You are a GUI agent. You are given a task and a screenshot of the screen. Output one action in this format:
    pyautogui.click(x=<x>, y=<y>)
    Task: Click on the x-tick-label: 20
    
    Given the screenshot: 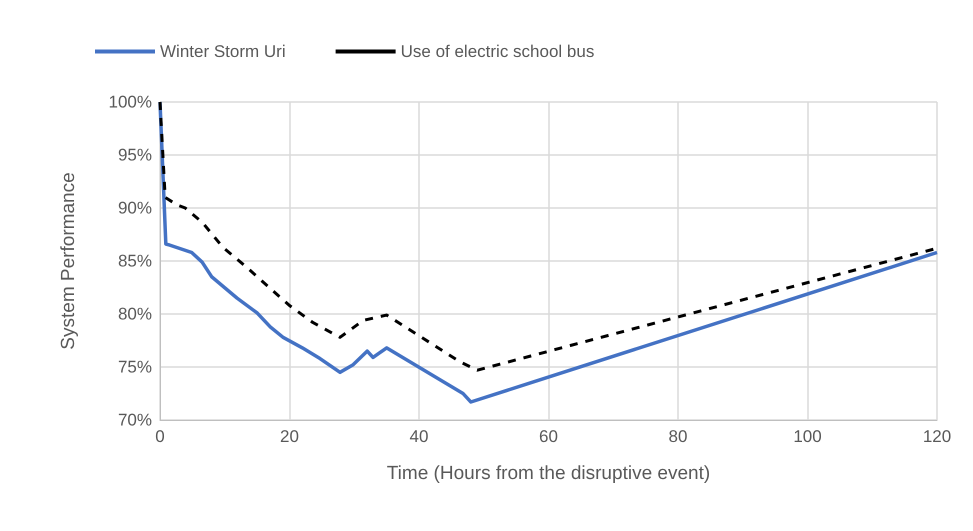 What is the action you would take?
    pyautogui.click(x=289, y=436)
    